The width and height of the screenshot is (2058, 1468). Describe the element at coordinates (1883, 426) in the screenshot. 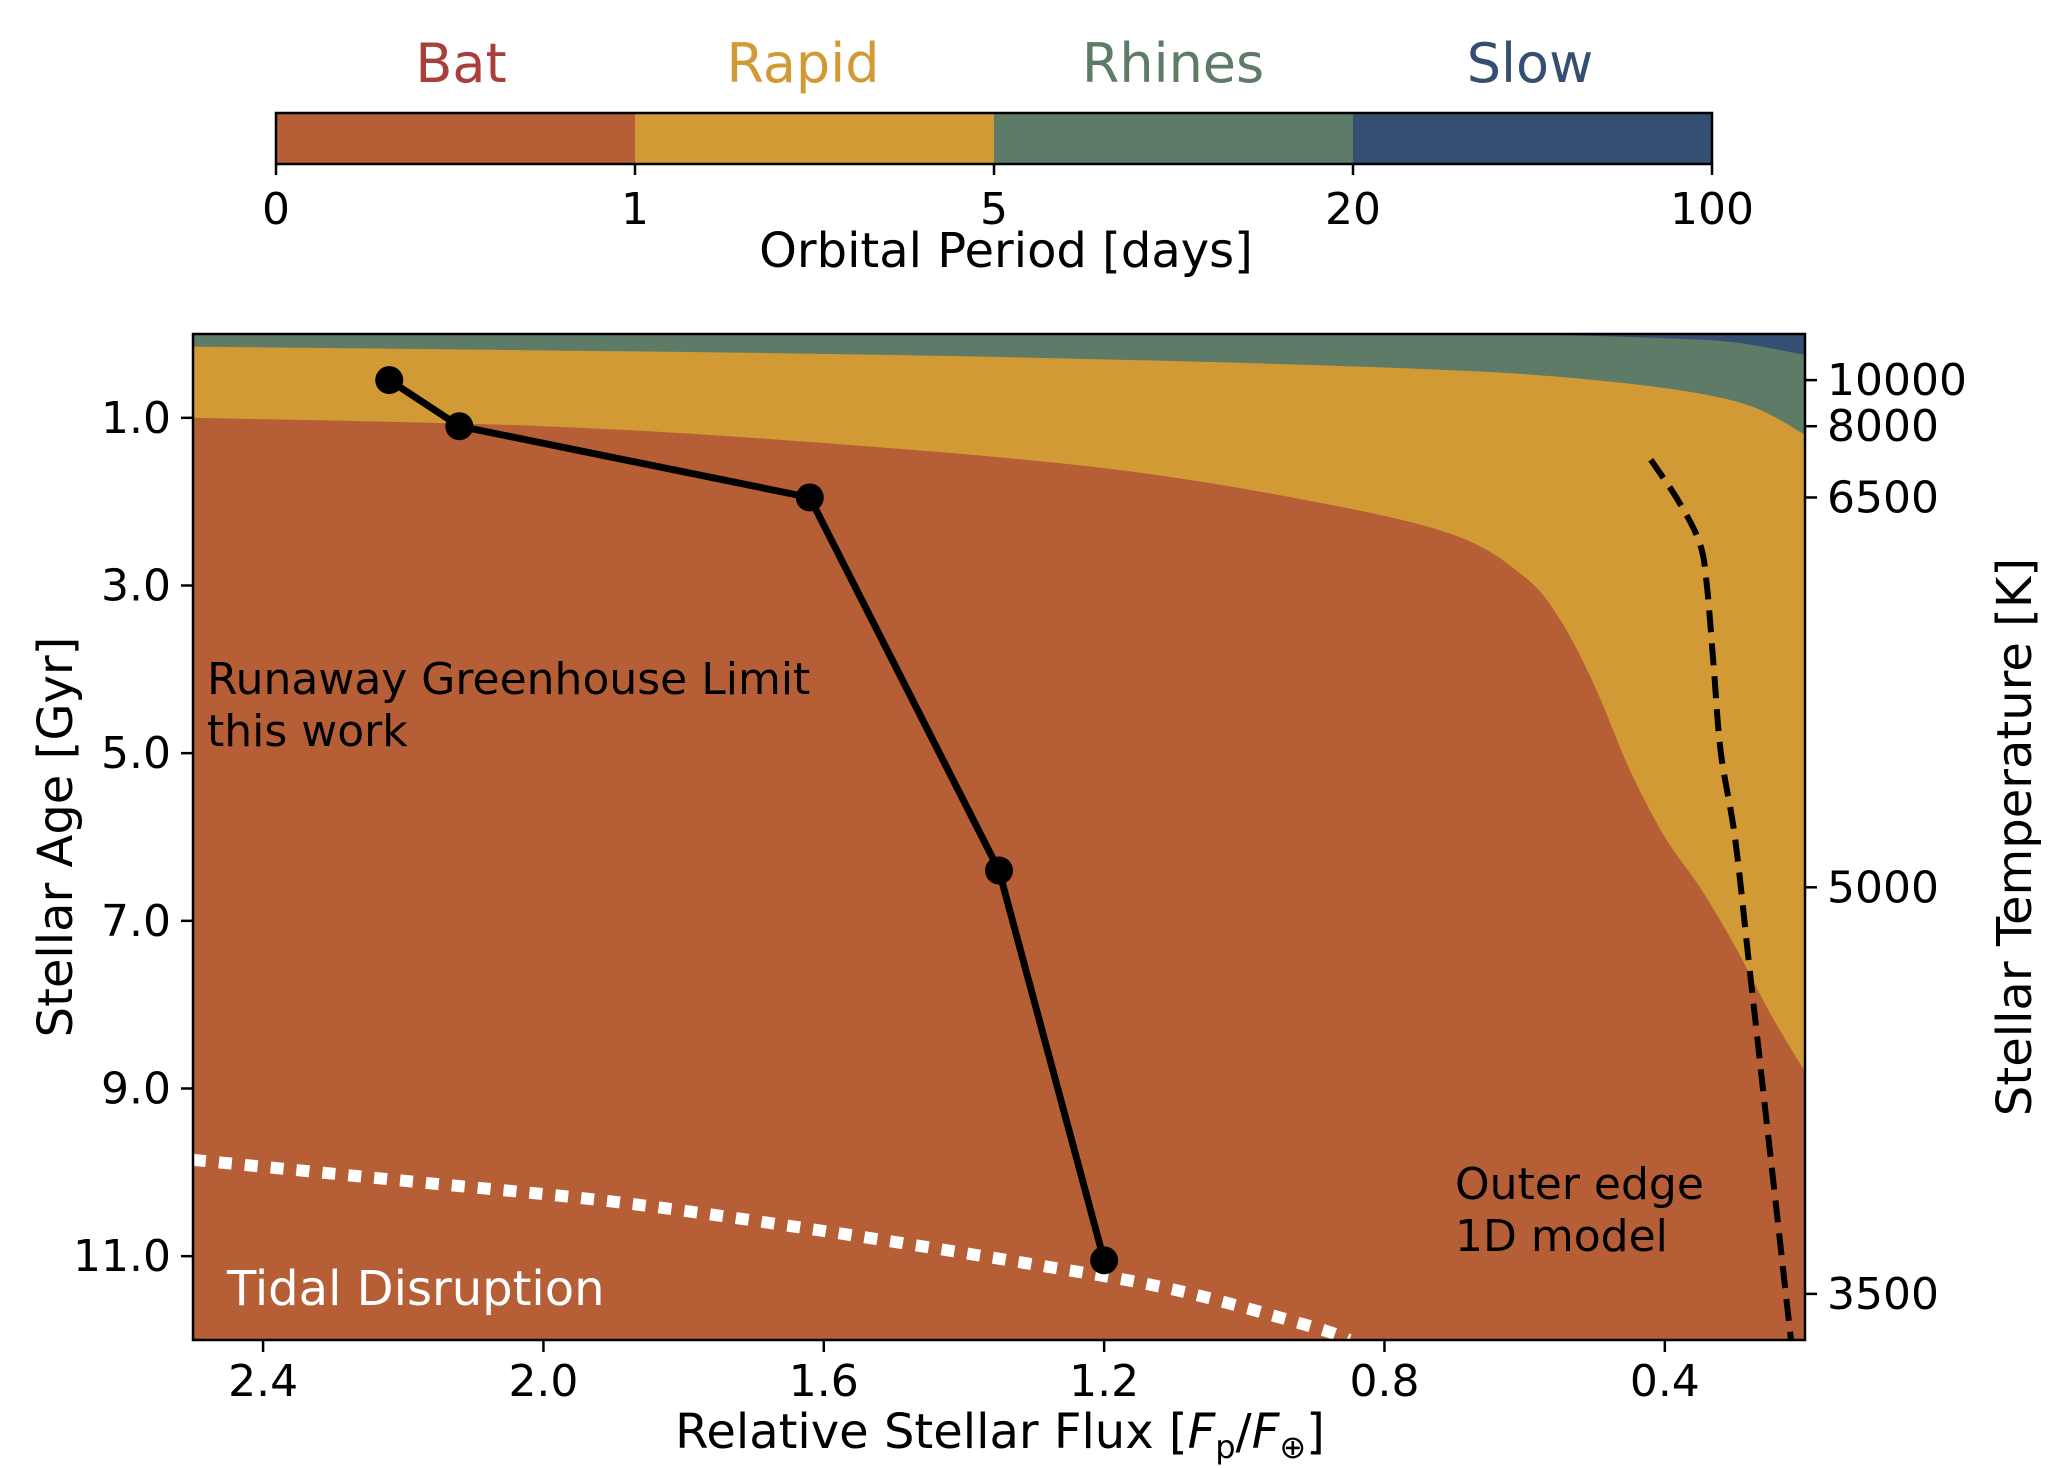

I see `y2-tick-label-1: 8000` at that location.